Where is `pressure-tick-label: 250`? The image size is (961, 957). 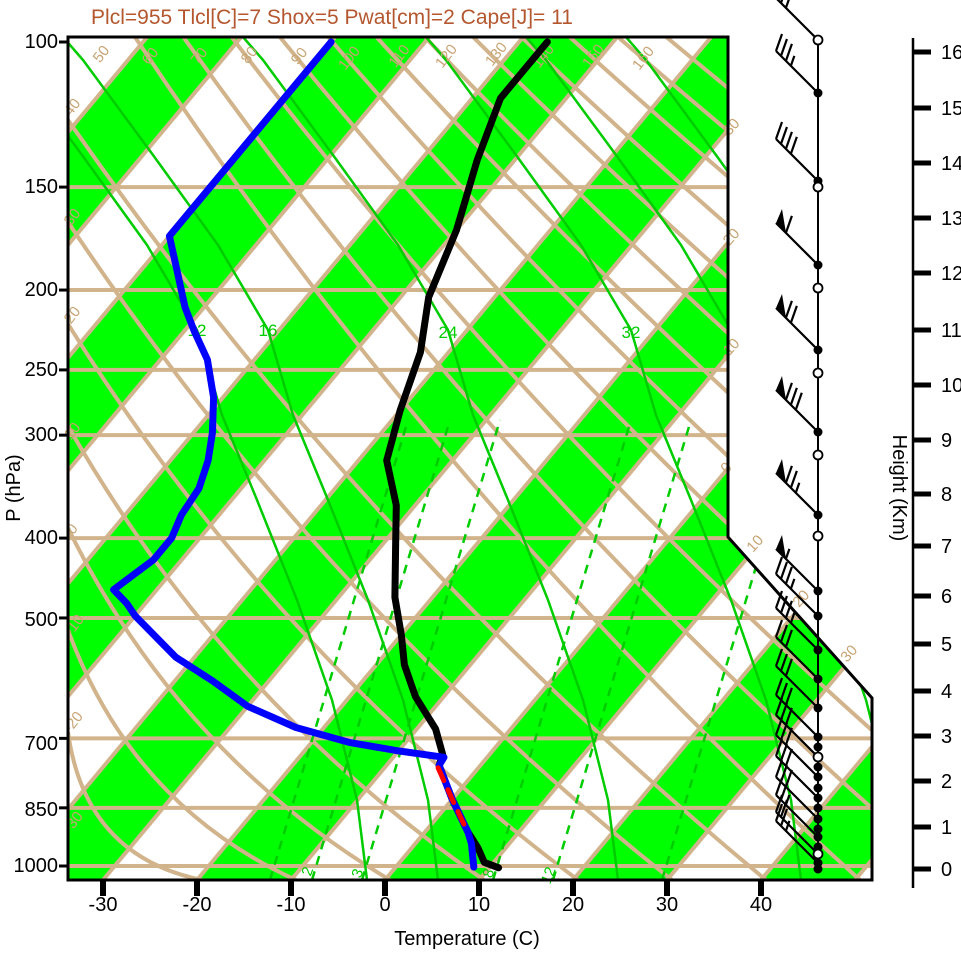 pressure-tick-label: 250 is located at coordinates (41, 370).